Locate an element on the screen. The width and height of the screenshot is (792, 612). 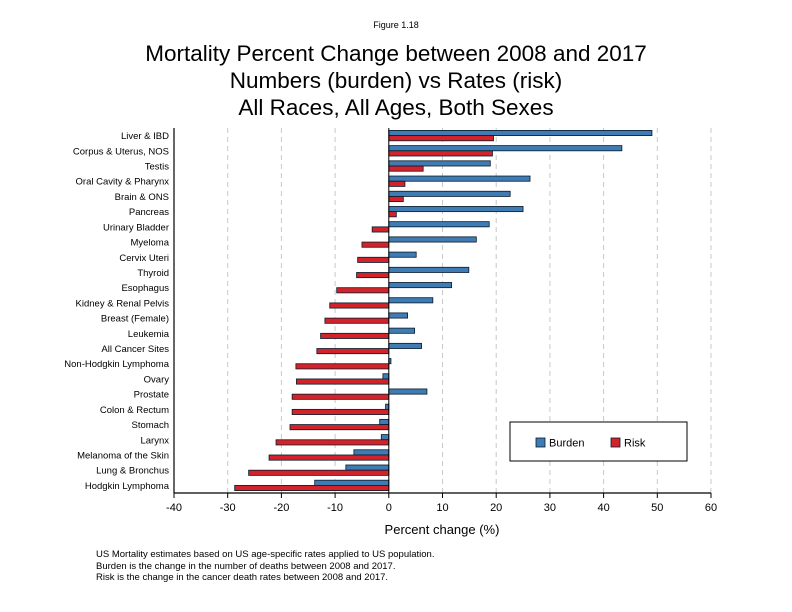
legend: Burden Risk is located at coordinates (598, 441).